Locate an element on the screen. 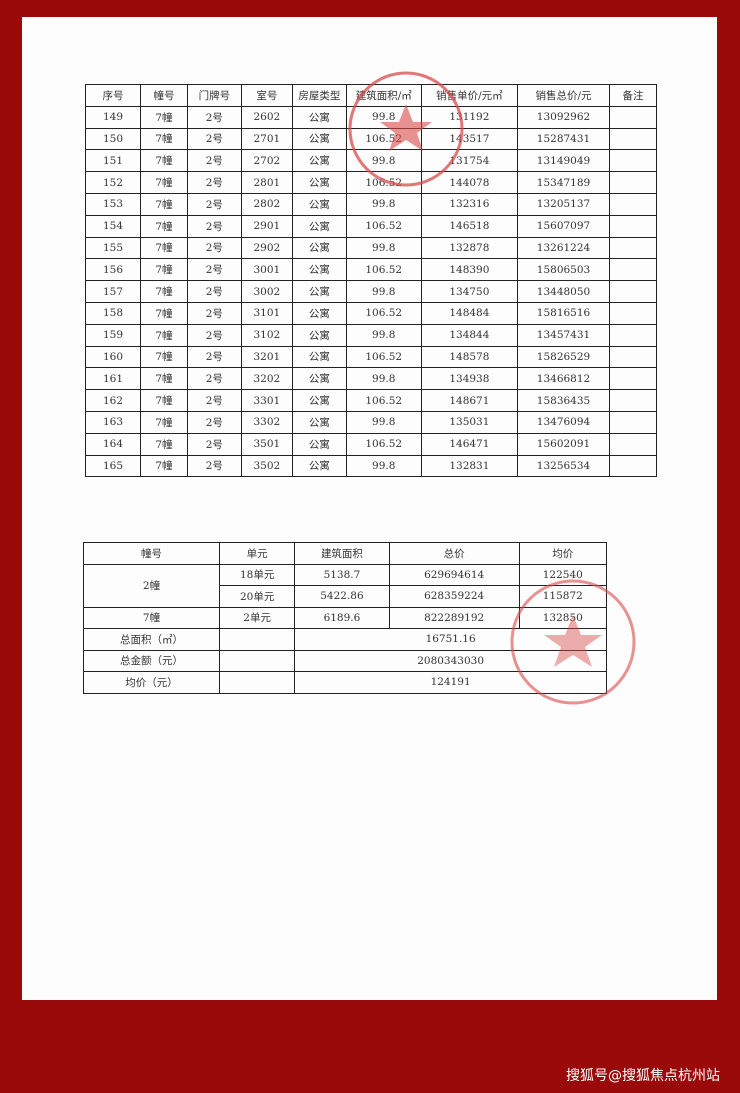 This screenshot has width=740, height=1093. header-cell: 序号 is located at coordinates (113, 95).